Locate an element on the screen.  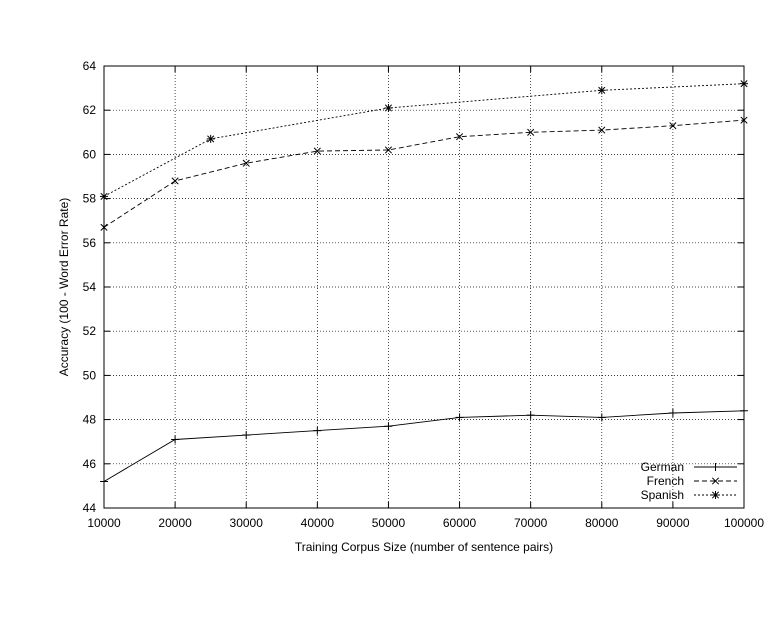
legend-item-spanish: Spanish is located at coordinates (689, 495).